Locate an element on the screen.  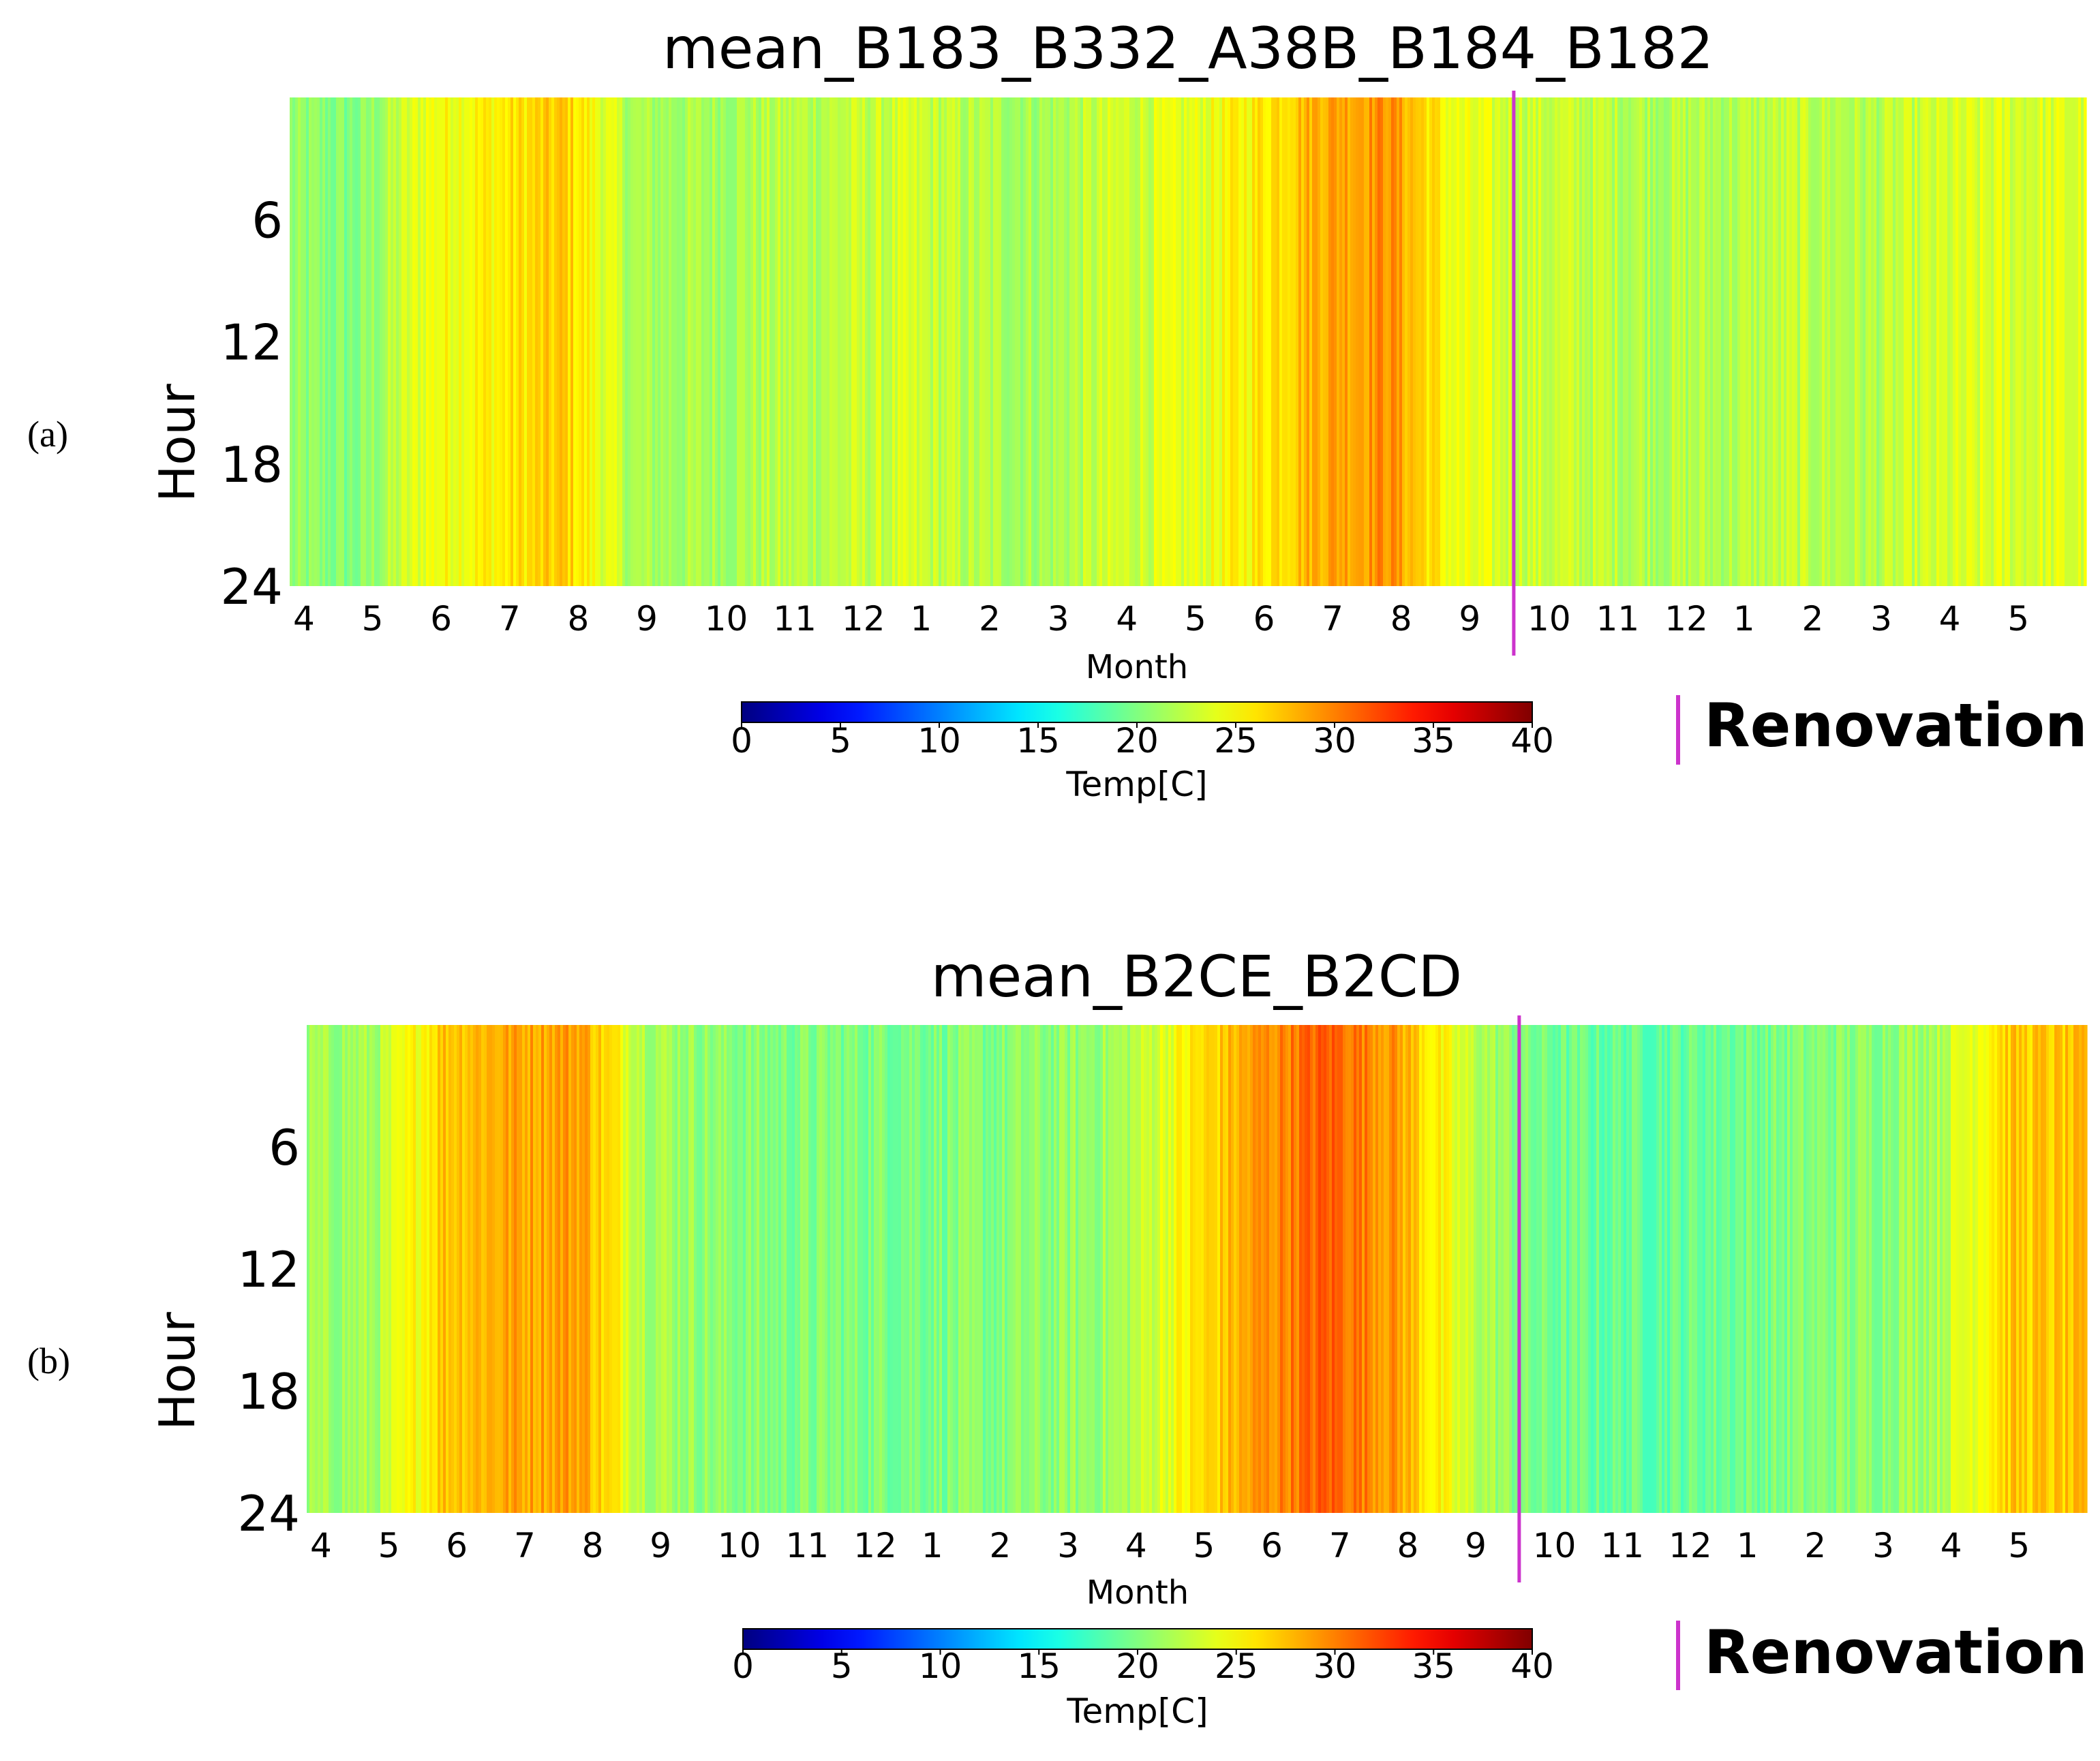
y-tick-label: 12 is located at coordinates (251, 342).